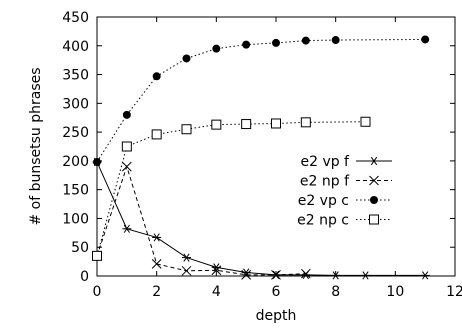 This screenshot has height=333, width=462. What do you see at coordinates (75, 47) in the screenshot?
I see `y-tick-label: 400` at bounding box center [75, 47].